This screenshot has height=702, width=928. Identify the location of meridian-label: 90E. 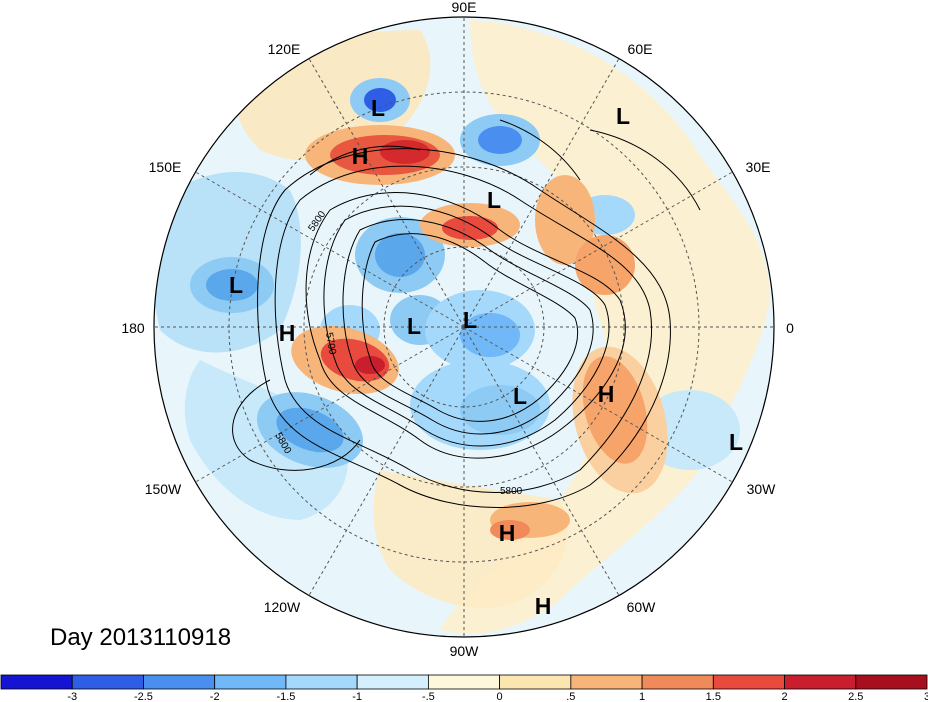
(464, 7).